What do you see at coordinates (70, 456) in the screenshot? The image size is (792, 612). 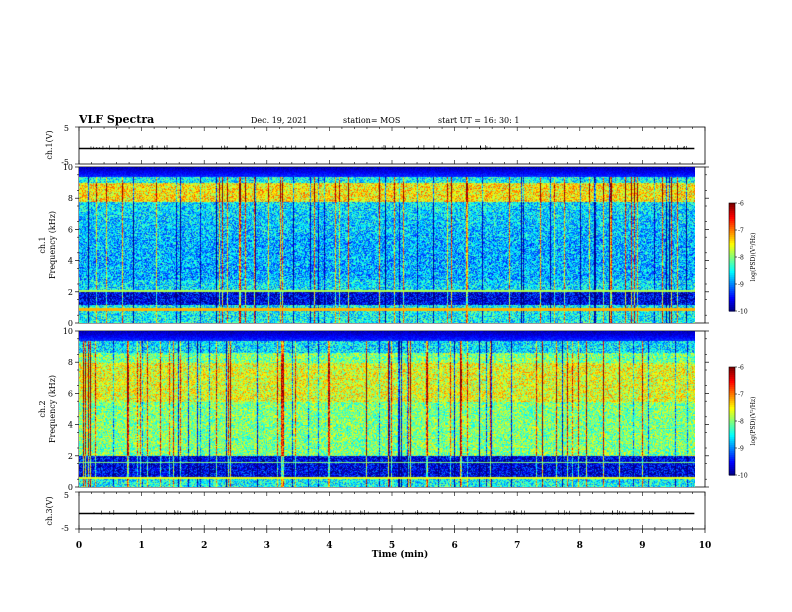 I see `frequency-tick-label: 2` at bounding box center [70, 456].